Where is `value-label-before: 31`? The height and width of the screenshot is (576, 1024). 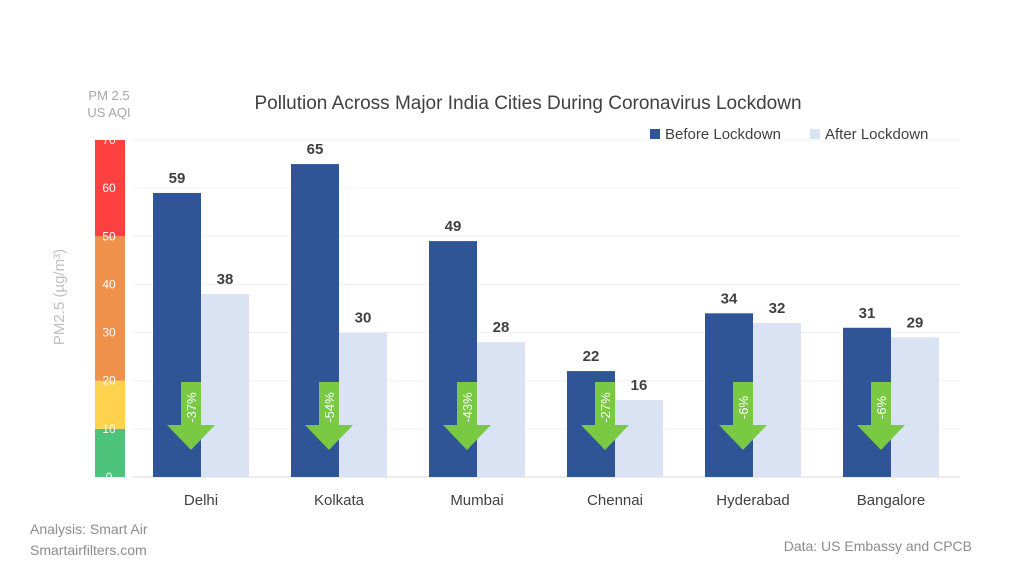
value-label-before: 31 is located at coordinates (867, 313).